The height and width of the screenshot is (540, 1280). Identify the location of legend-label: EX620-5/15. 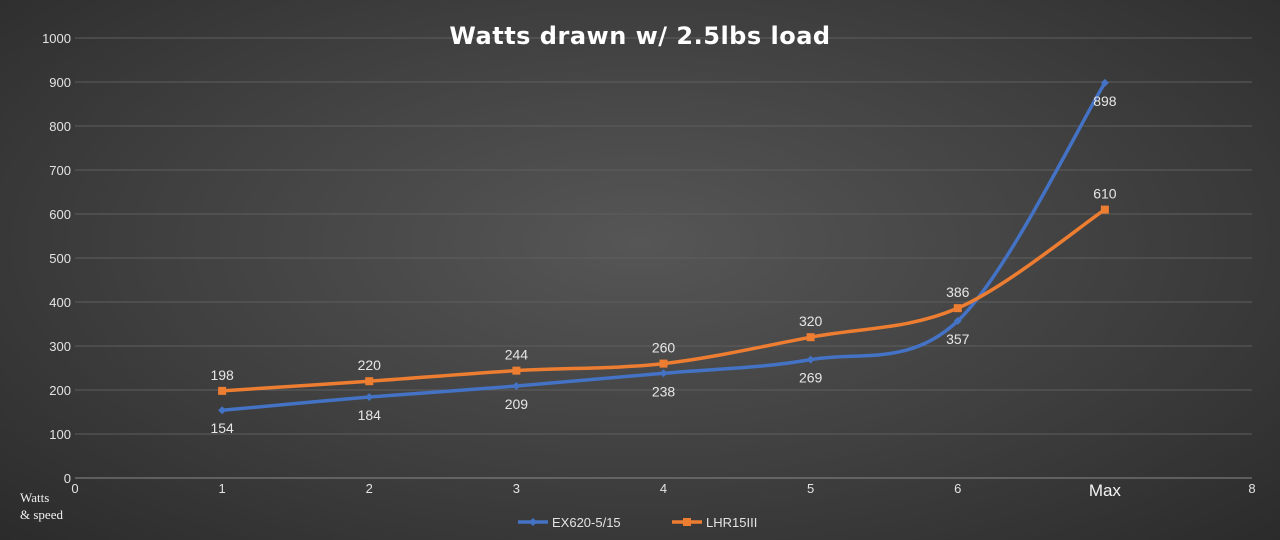
(586, 522).